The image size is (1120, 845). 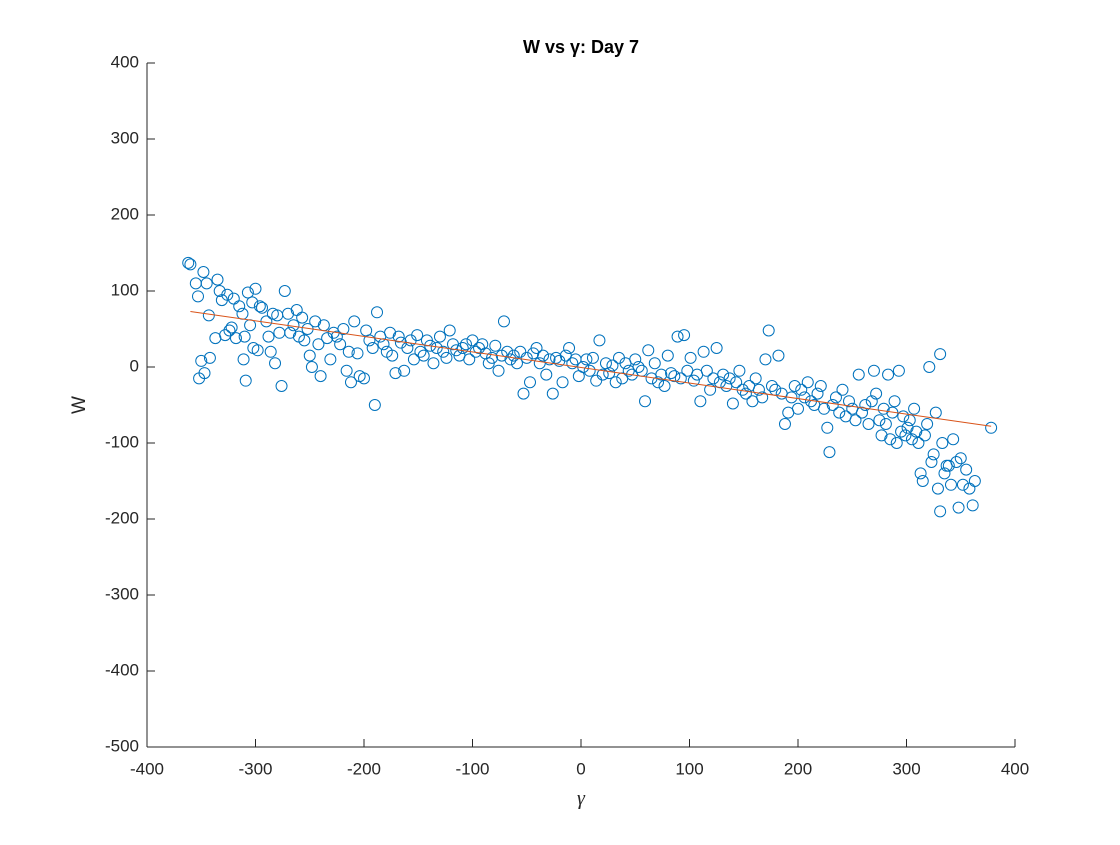 I want to click on y-tick-label: 200, so click(x=125, y=213).